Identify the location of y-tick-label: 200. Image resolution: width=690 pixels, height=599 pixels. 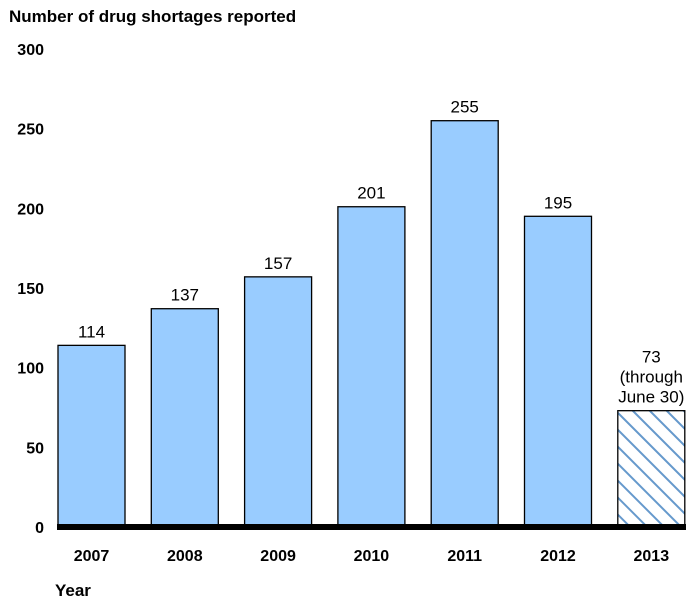
(30, 209).